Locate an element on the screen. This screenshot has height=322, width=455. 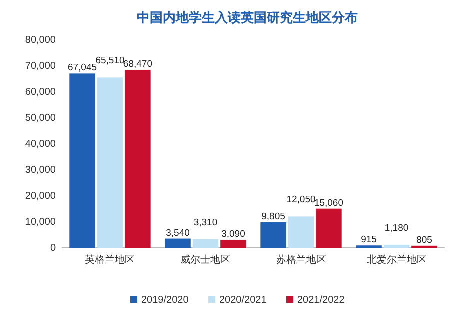
y-tick-label: 60,000 is located at coordinates (40, 92).